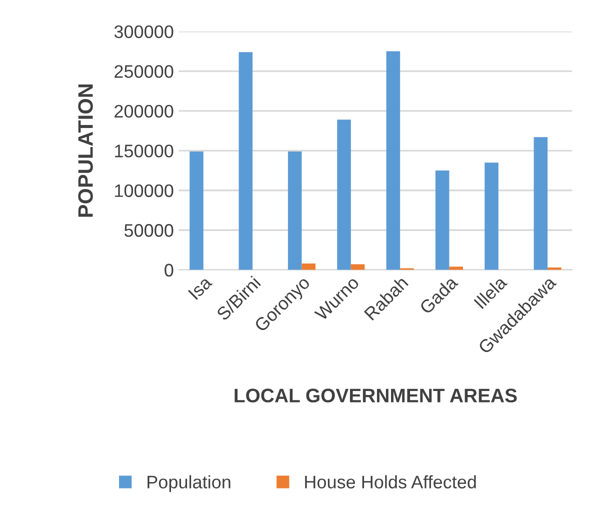 This screenshot has height=524, width=596. Describe the element at coordinates (149, 230) in the screenshot. I see `y-tick-label: 50000` at that location.